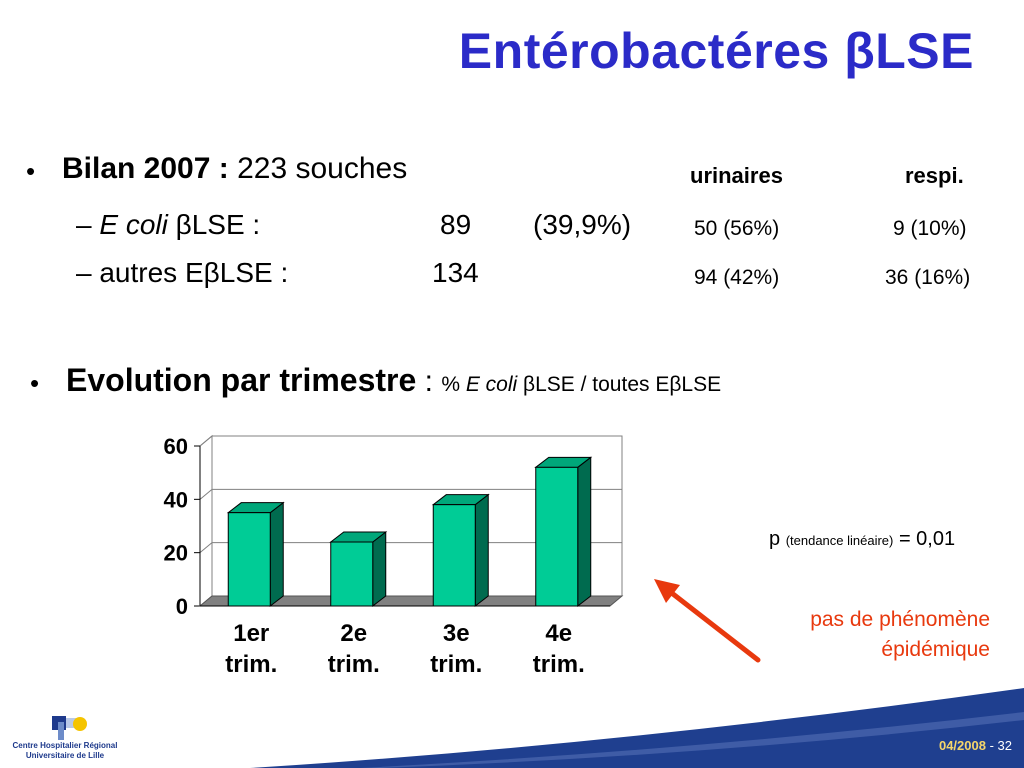 The image size is (1024, 768). What do you see at coordinates (322, 168) in the screenshot?
I see `bilan-value: 223 souches` at bounding box center [322, 168].